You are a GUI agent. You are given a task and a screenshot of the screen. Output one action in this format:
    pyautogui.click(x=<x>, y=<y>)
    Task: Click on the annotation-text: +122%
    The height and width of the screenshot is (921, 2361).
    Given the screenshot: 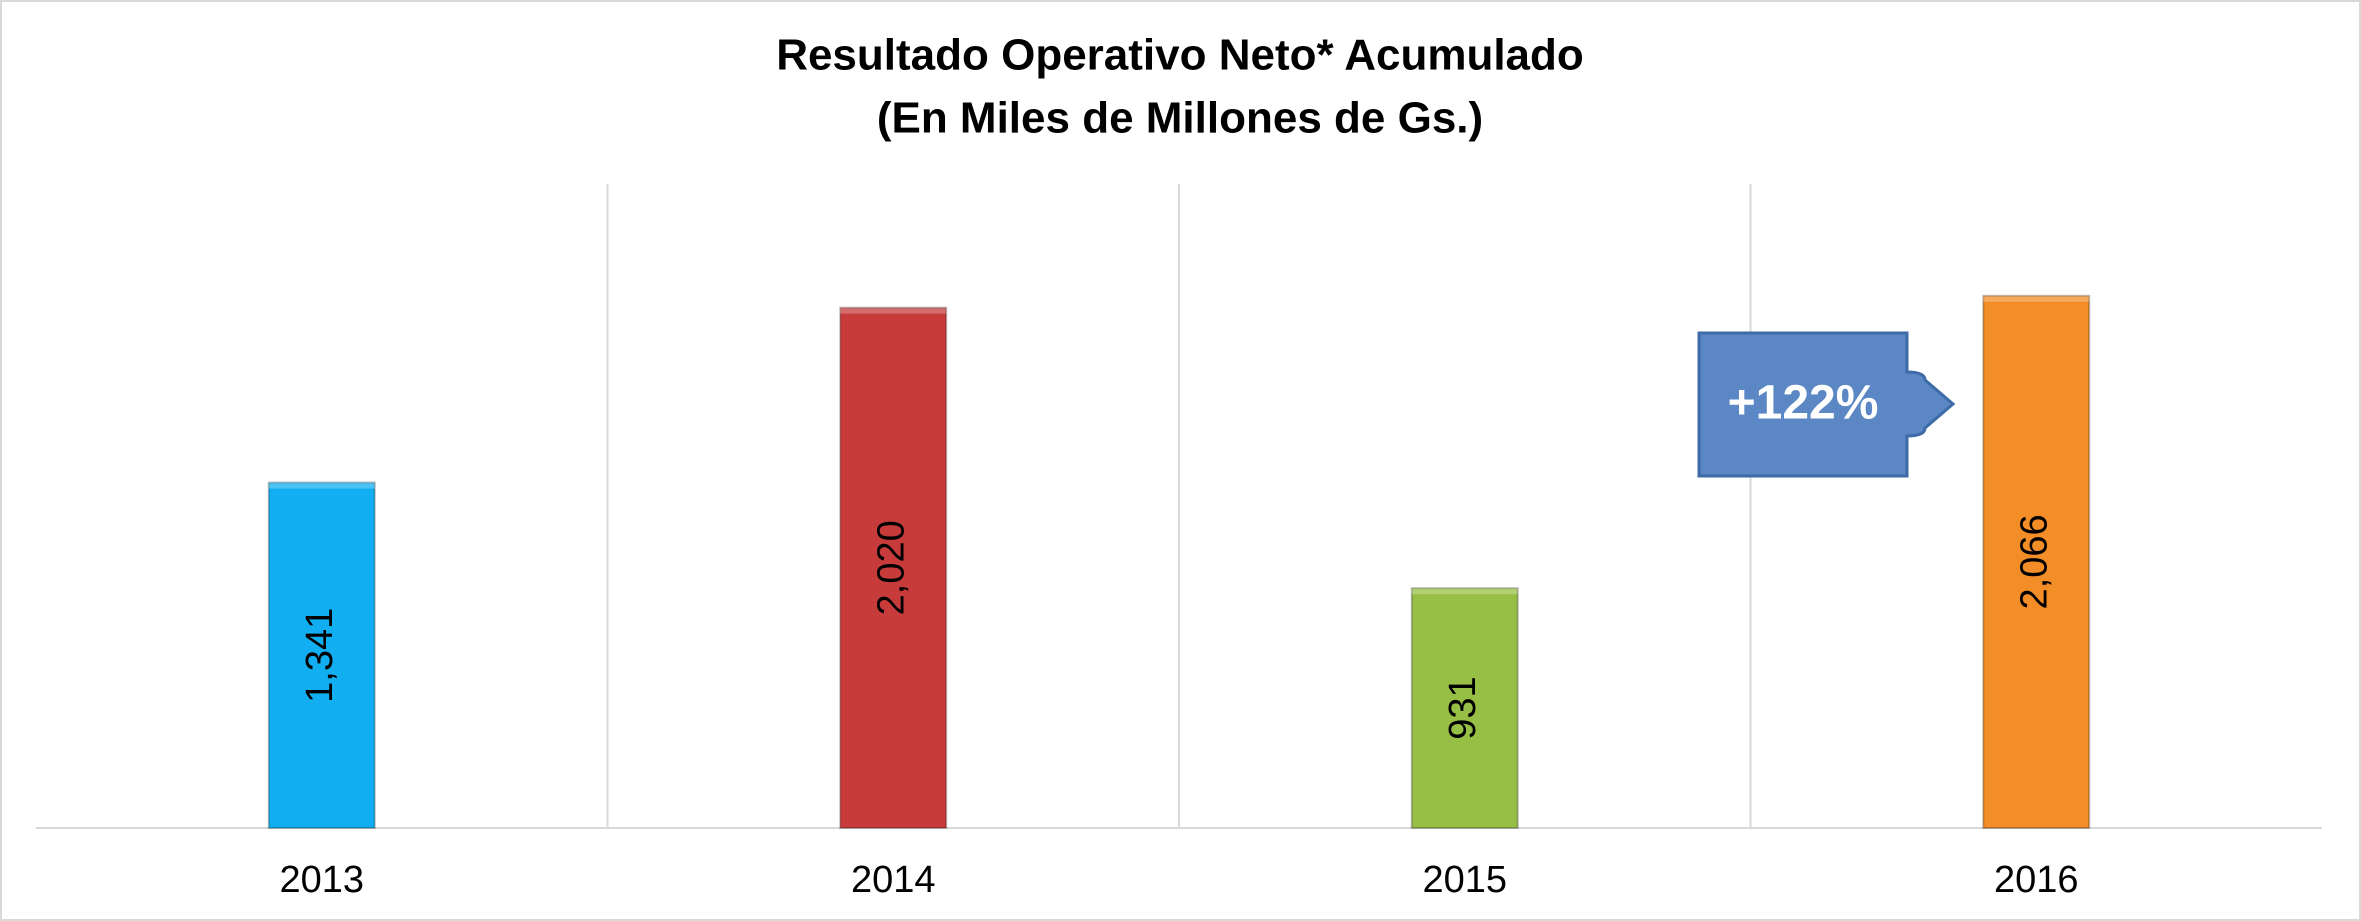 What is the action you would take?
    pyautogui.click(x=1803, y=403)
    